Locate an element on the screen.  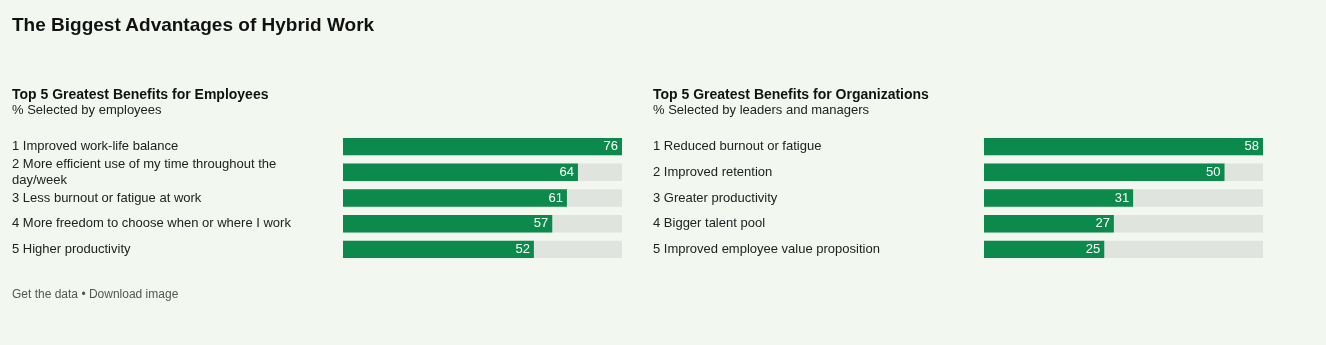
text: % Selected by employees is located at coordinates (87, 109).